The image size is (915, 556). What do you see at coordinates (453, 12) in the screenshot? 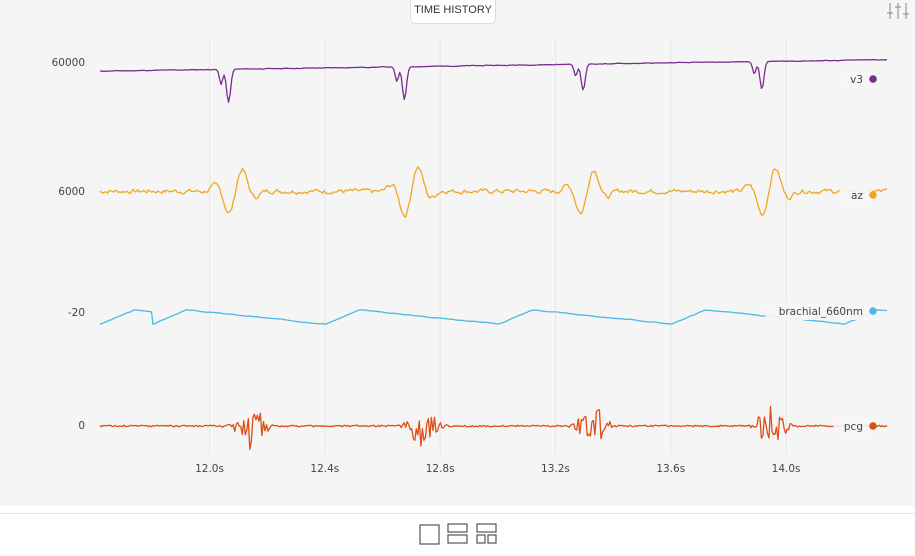
I see `panel-title: TIME HISTORY` at bounding box center [453, 12].